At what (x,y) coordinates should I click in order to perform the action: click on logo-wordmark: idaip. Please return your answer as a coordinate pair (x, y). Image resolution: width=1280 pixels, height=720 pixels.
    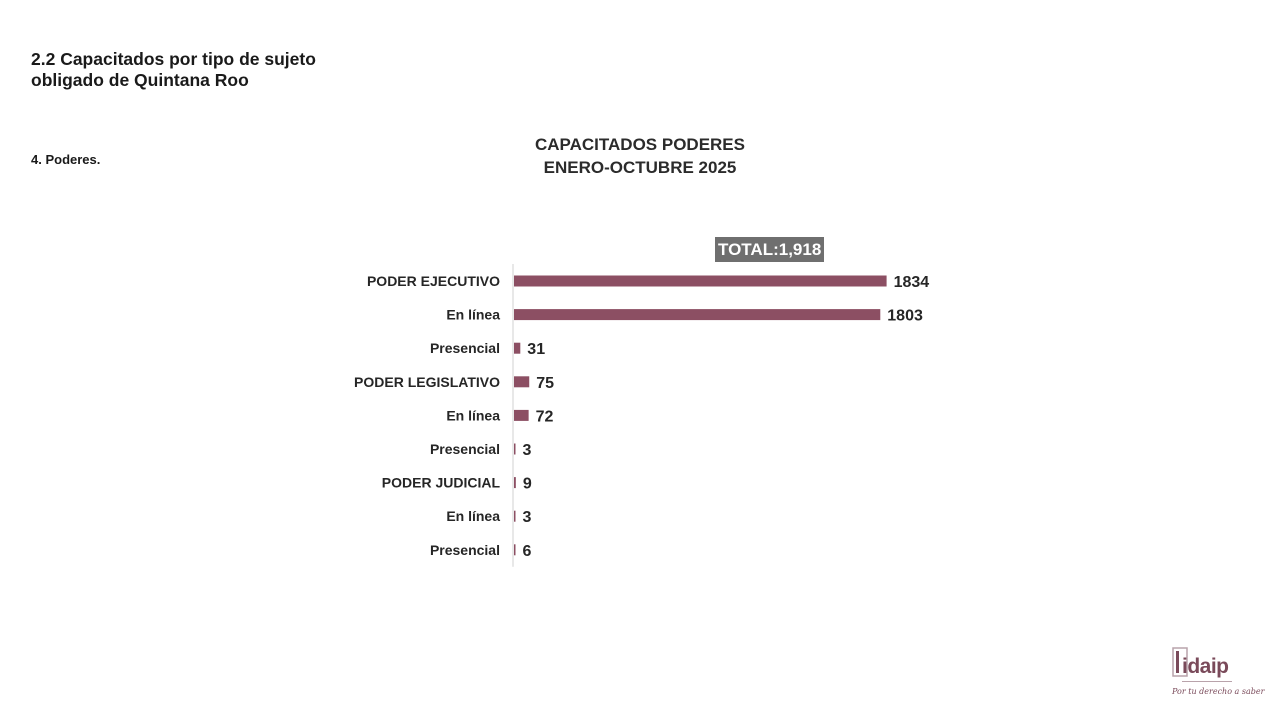
    Looking at the image, I should click on (1205, 666).